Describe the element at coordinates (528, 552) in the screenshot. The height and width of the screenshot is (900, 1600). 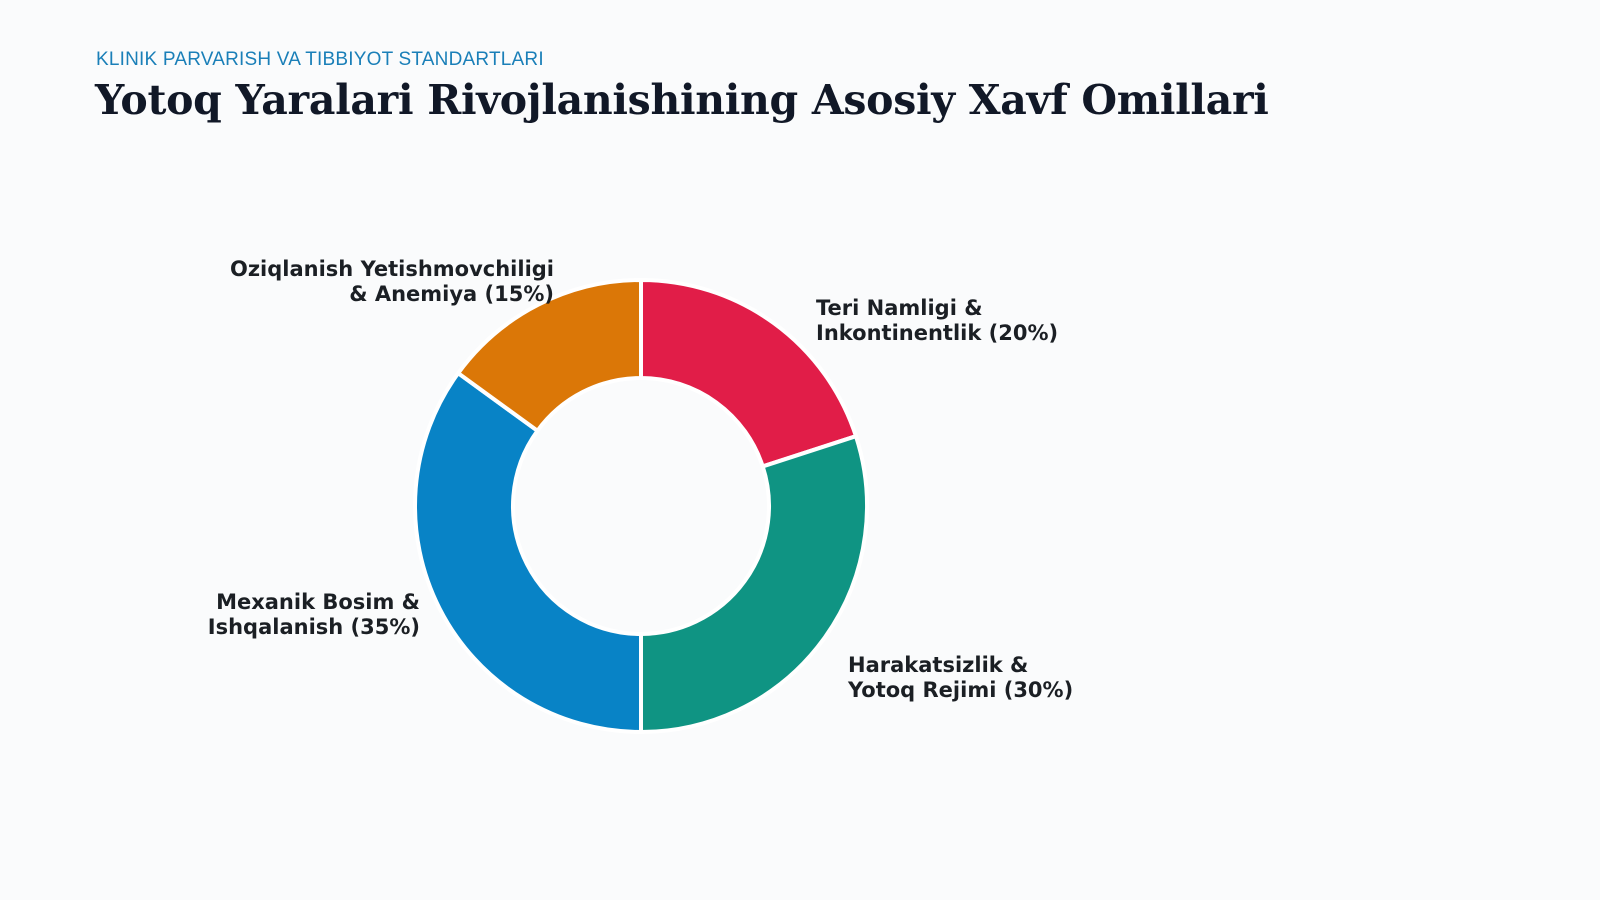
I see `slice-mexanik-bosim-and-ishqalanish` at that location.